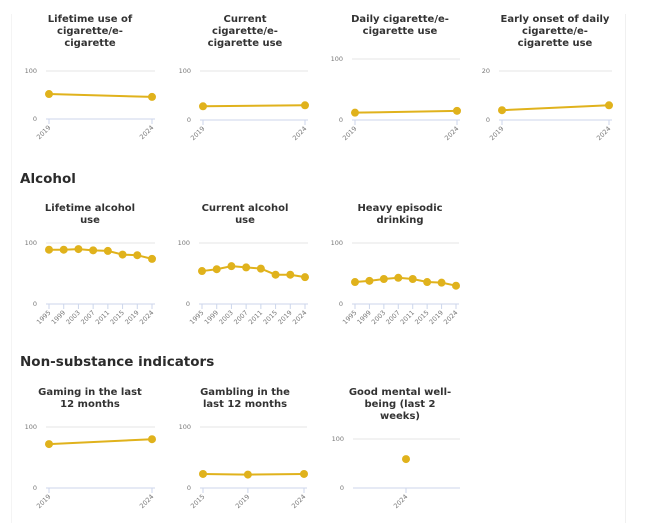  What do you see at coordinates (245, 392) in the screenshot?
I see `chart-title-line: Gambling in the` at bounding box center [245, 392].